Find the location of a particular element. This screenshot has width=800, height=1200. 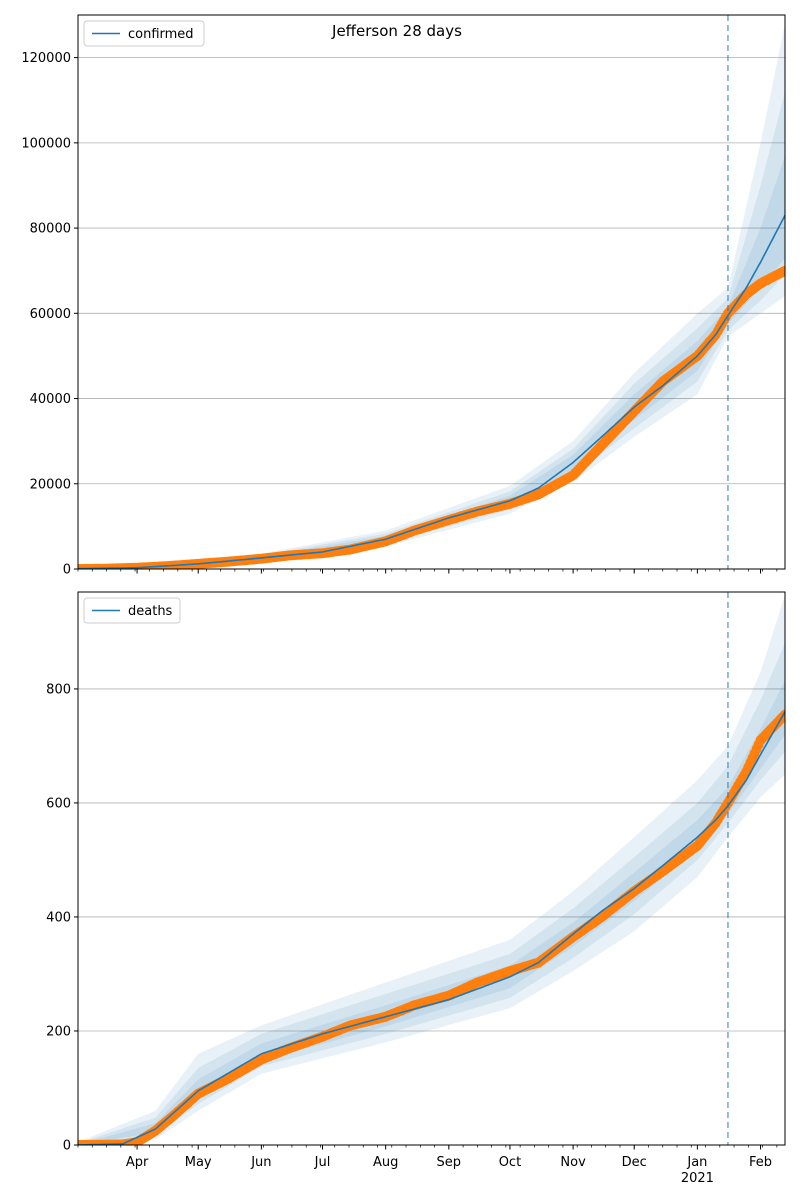

xtick-label: Sep is located at coordinates (449, 1162).